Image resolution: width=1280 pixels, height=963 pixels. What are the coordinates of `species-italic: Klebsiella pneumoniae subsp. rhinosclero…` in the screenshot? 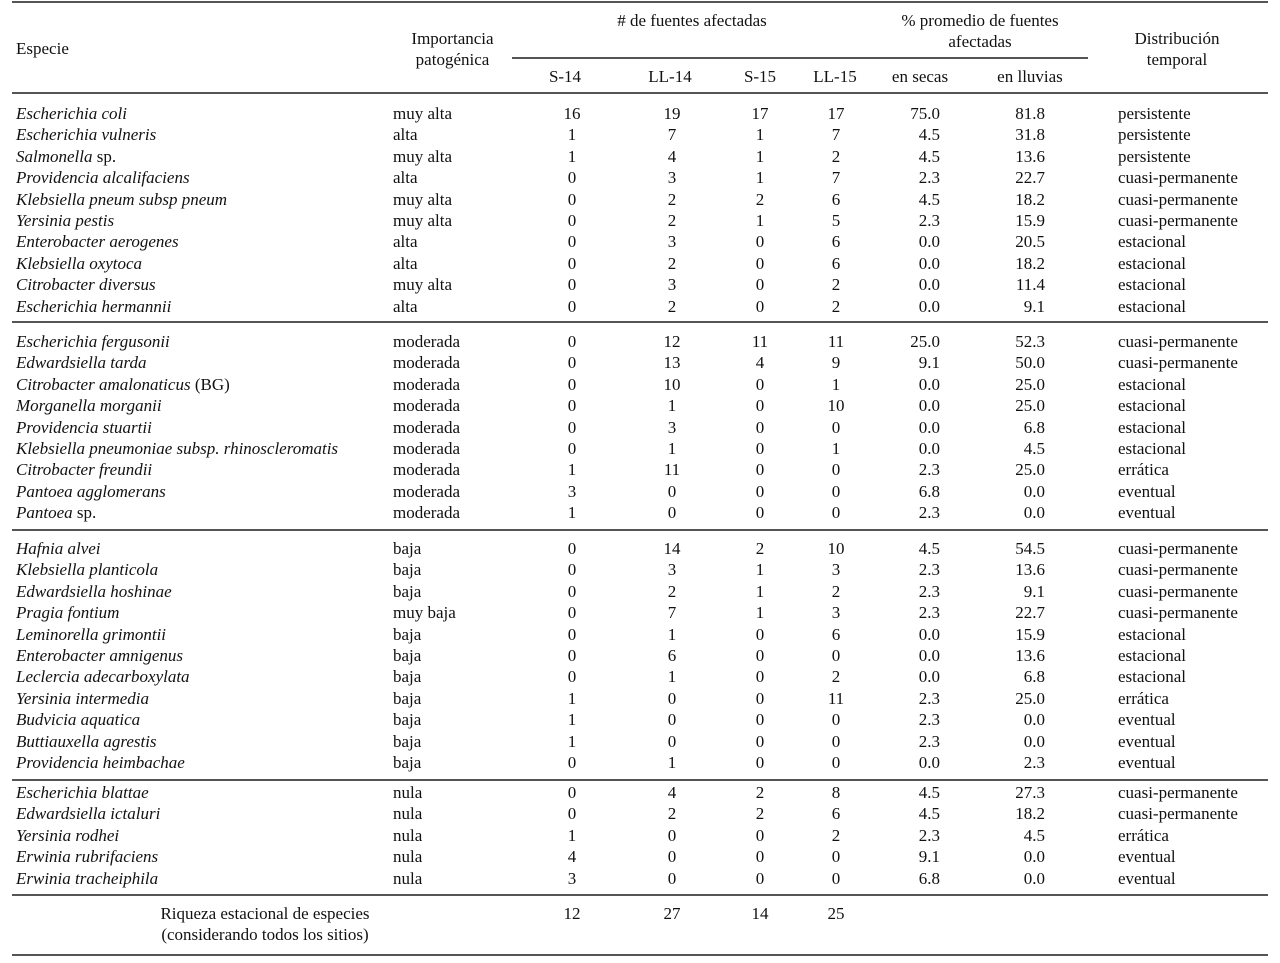 It's located at (177, 448).